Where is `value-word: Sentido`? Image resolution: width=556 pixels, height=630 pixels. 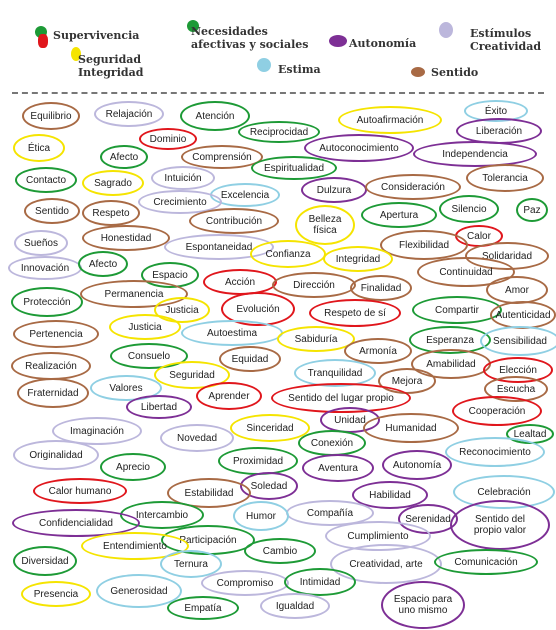
value-word: Sentido is located at coordinates (52, 211).